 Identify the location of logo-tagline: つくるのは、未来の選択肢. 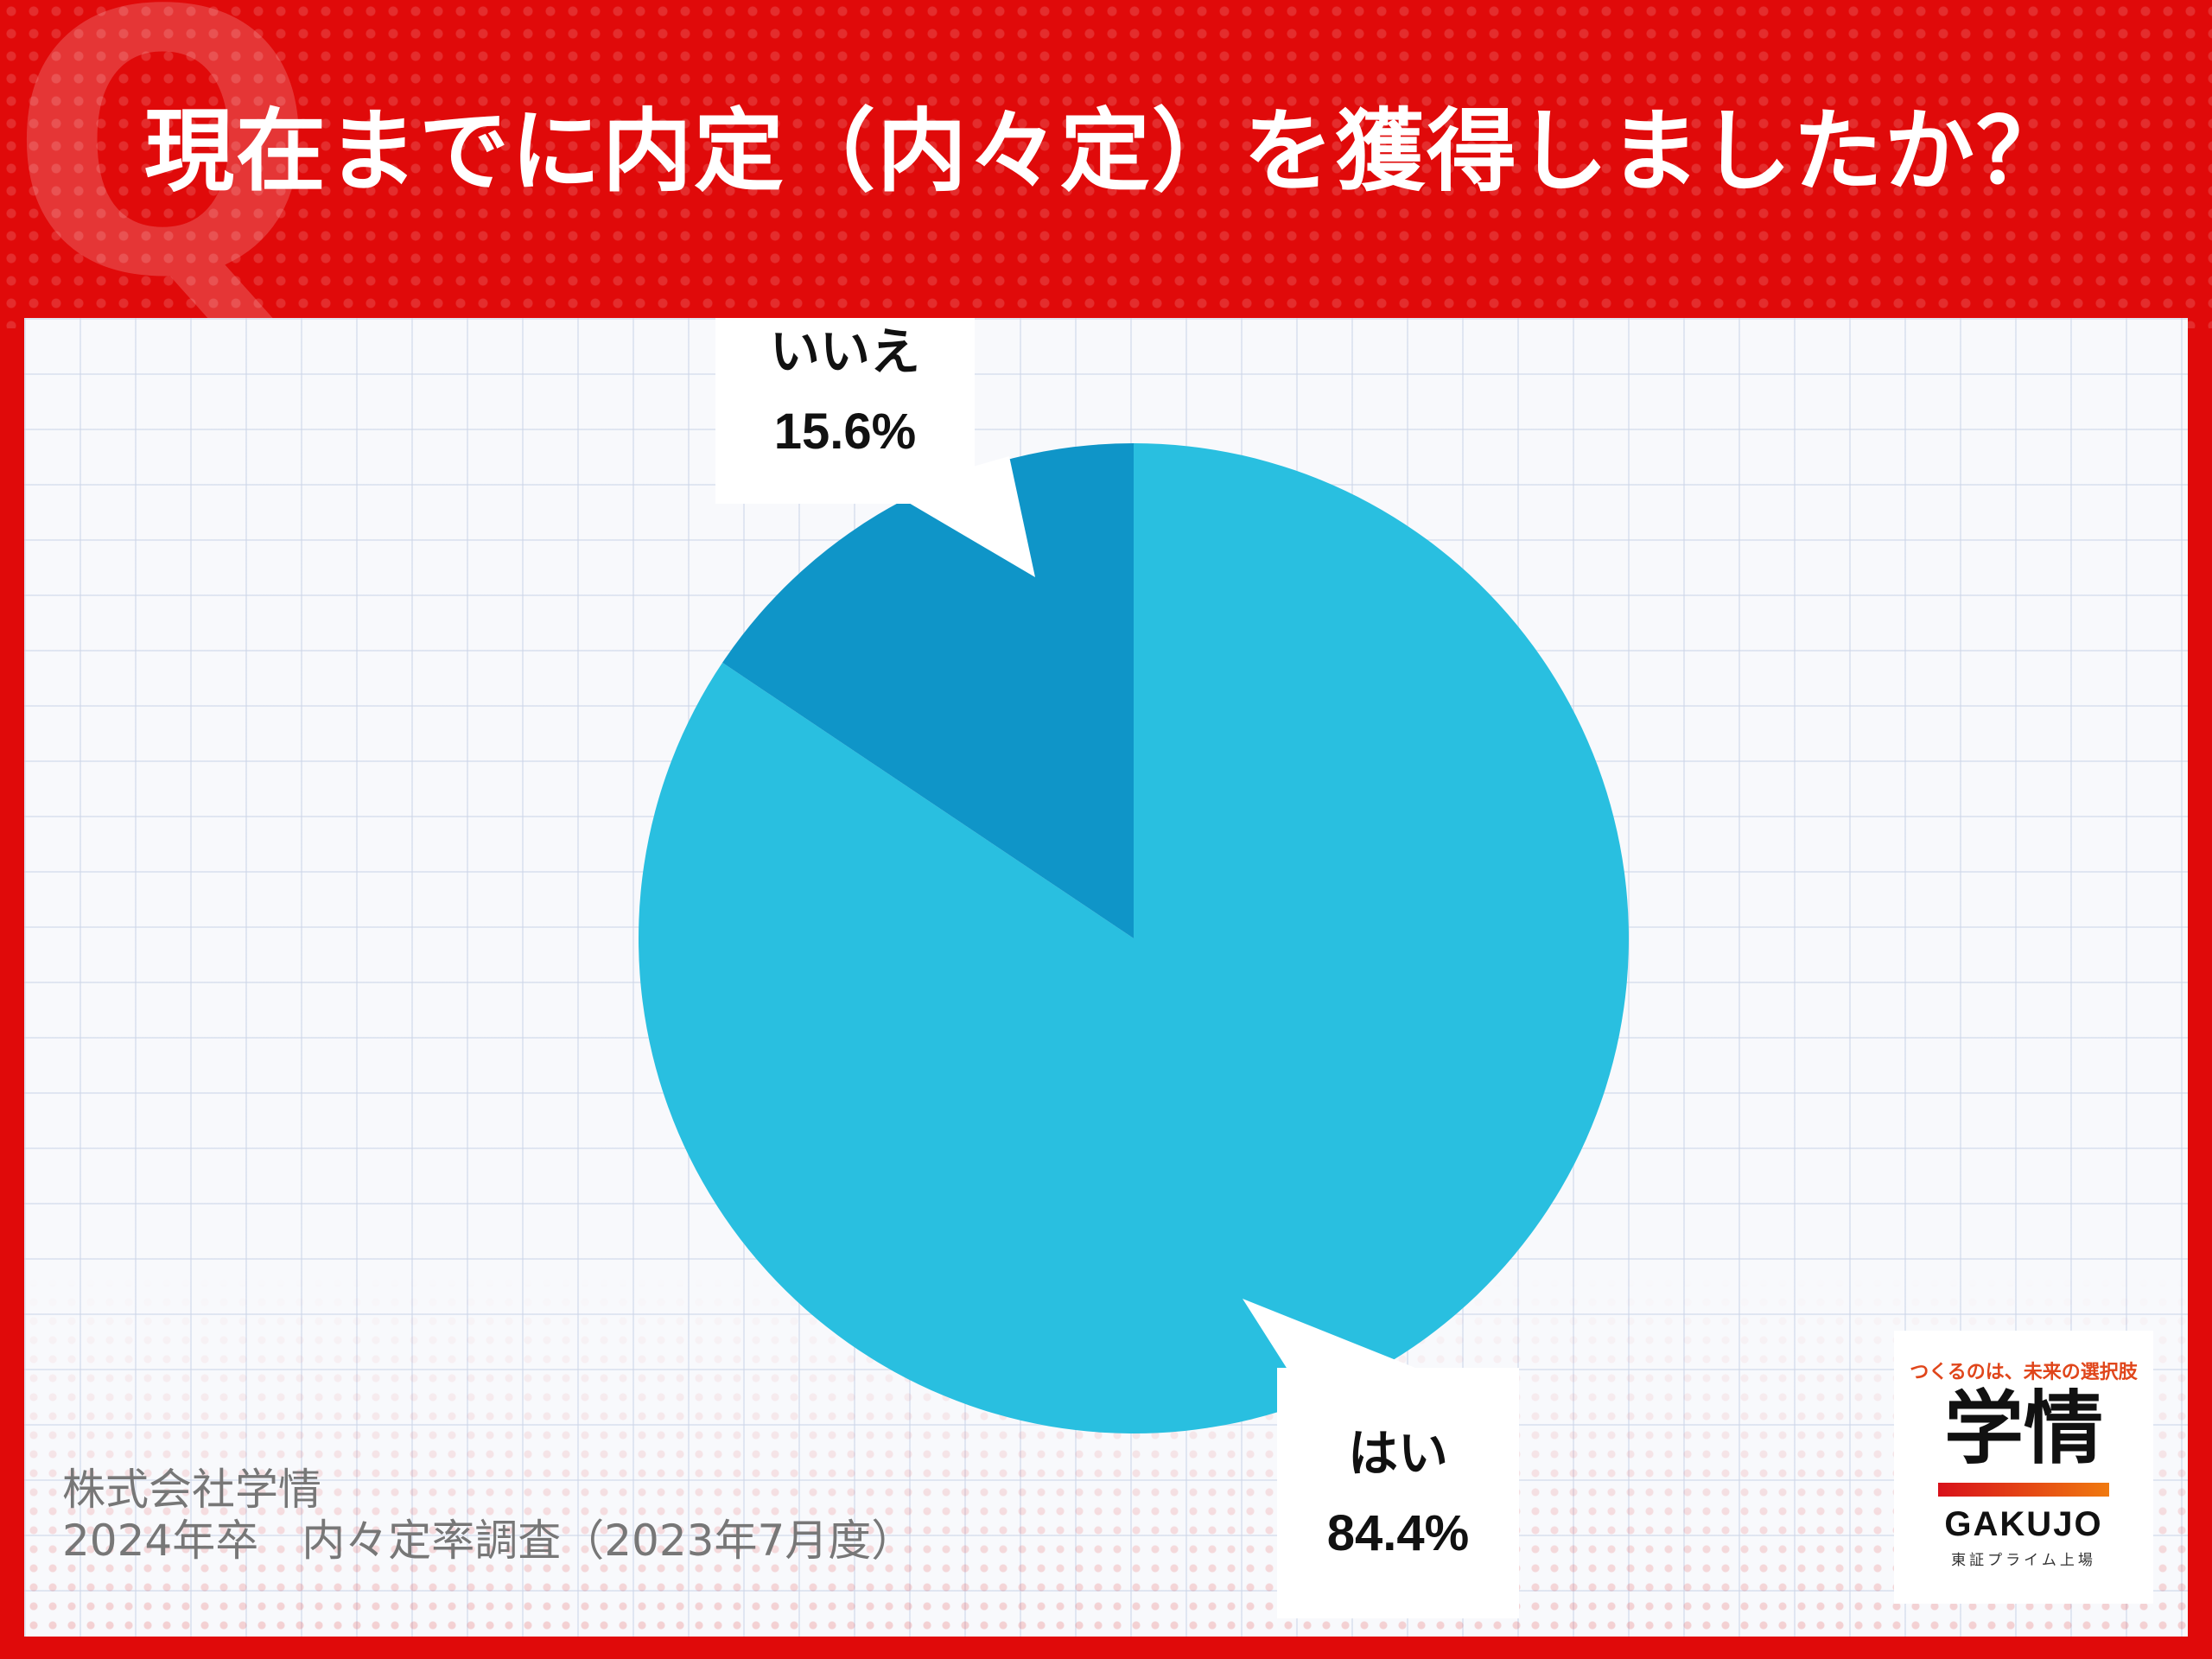
(2024, 1372).